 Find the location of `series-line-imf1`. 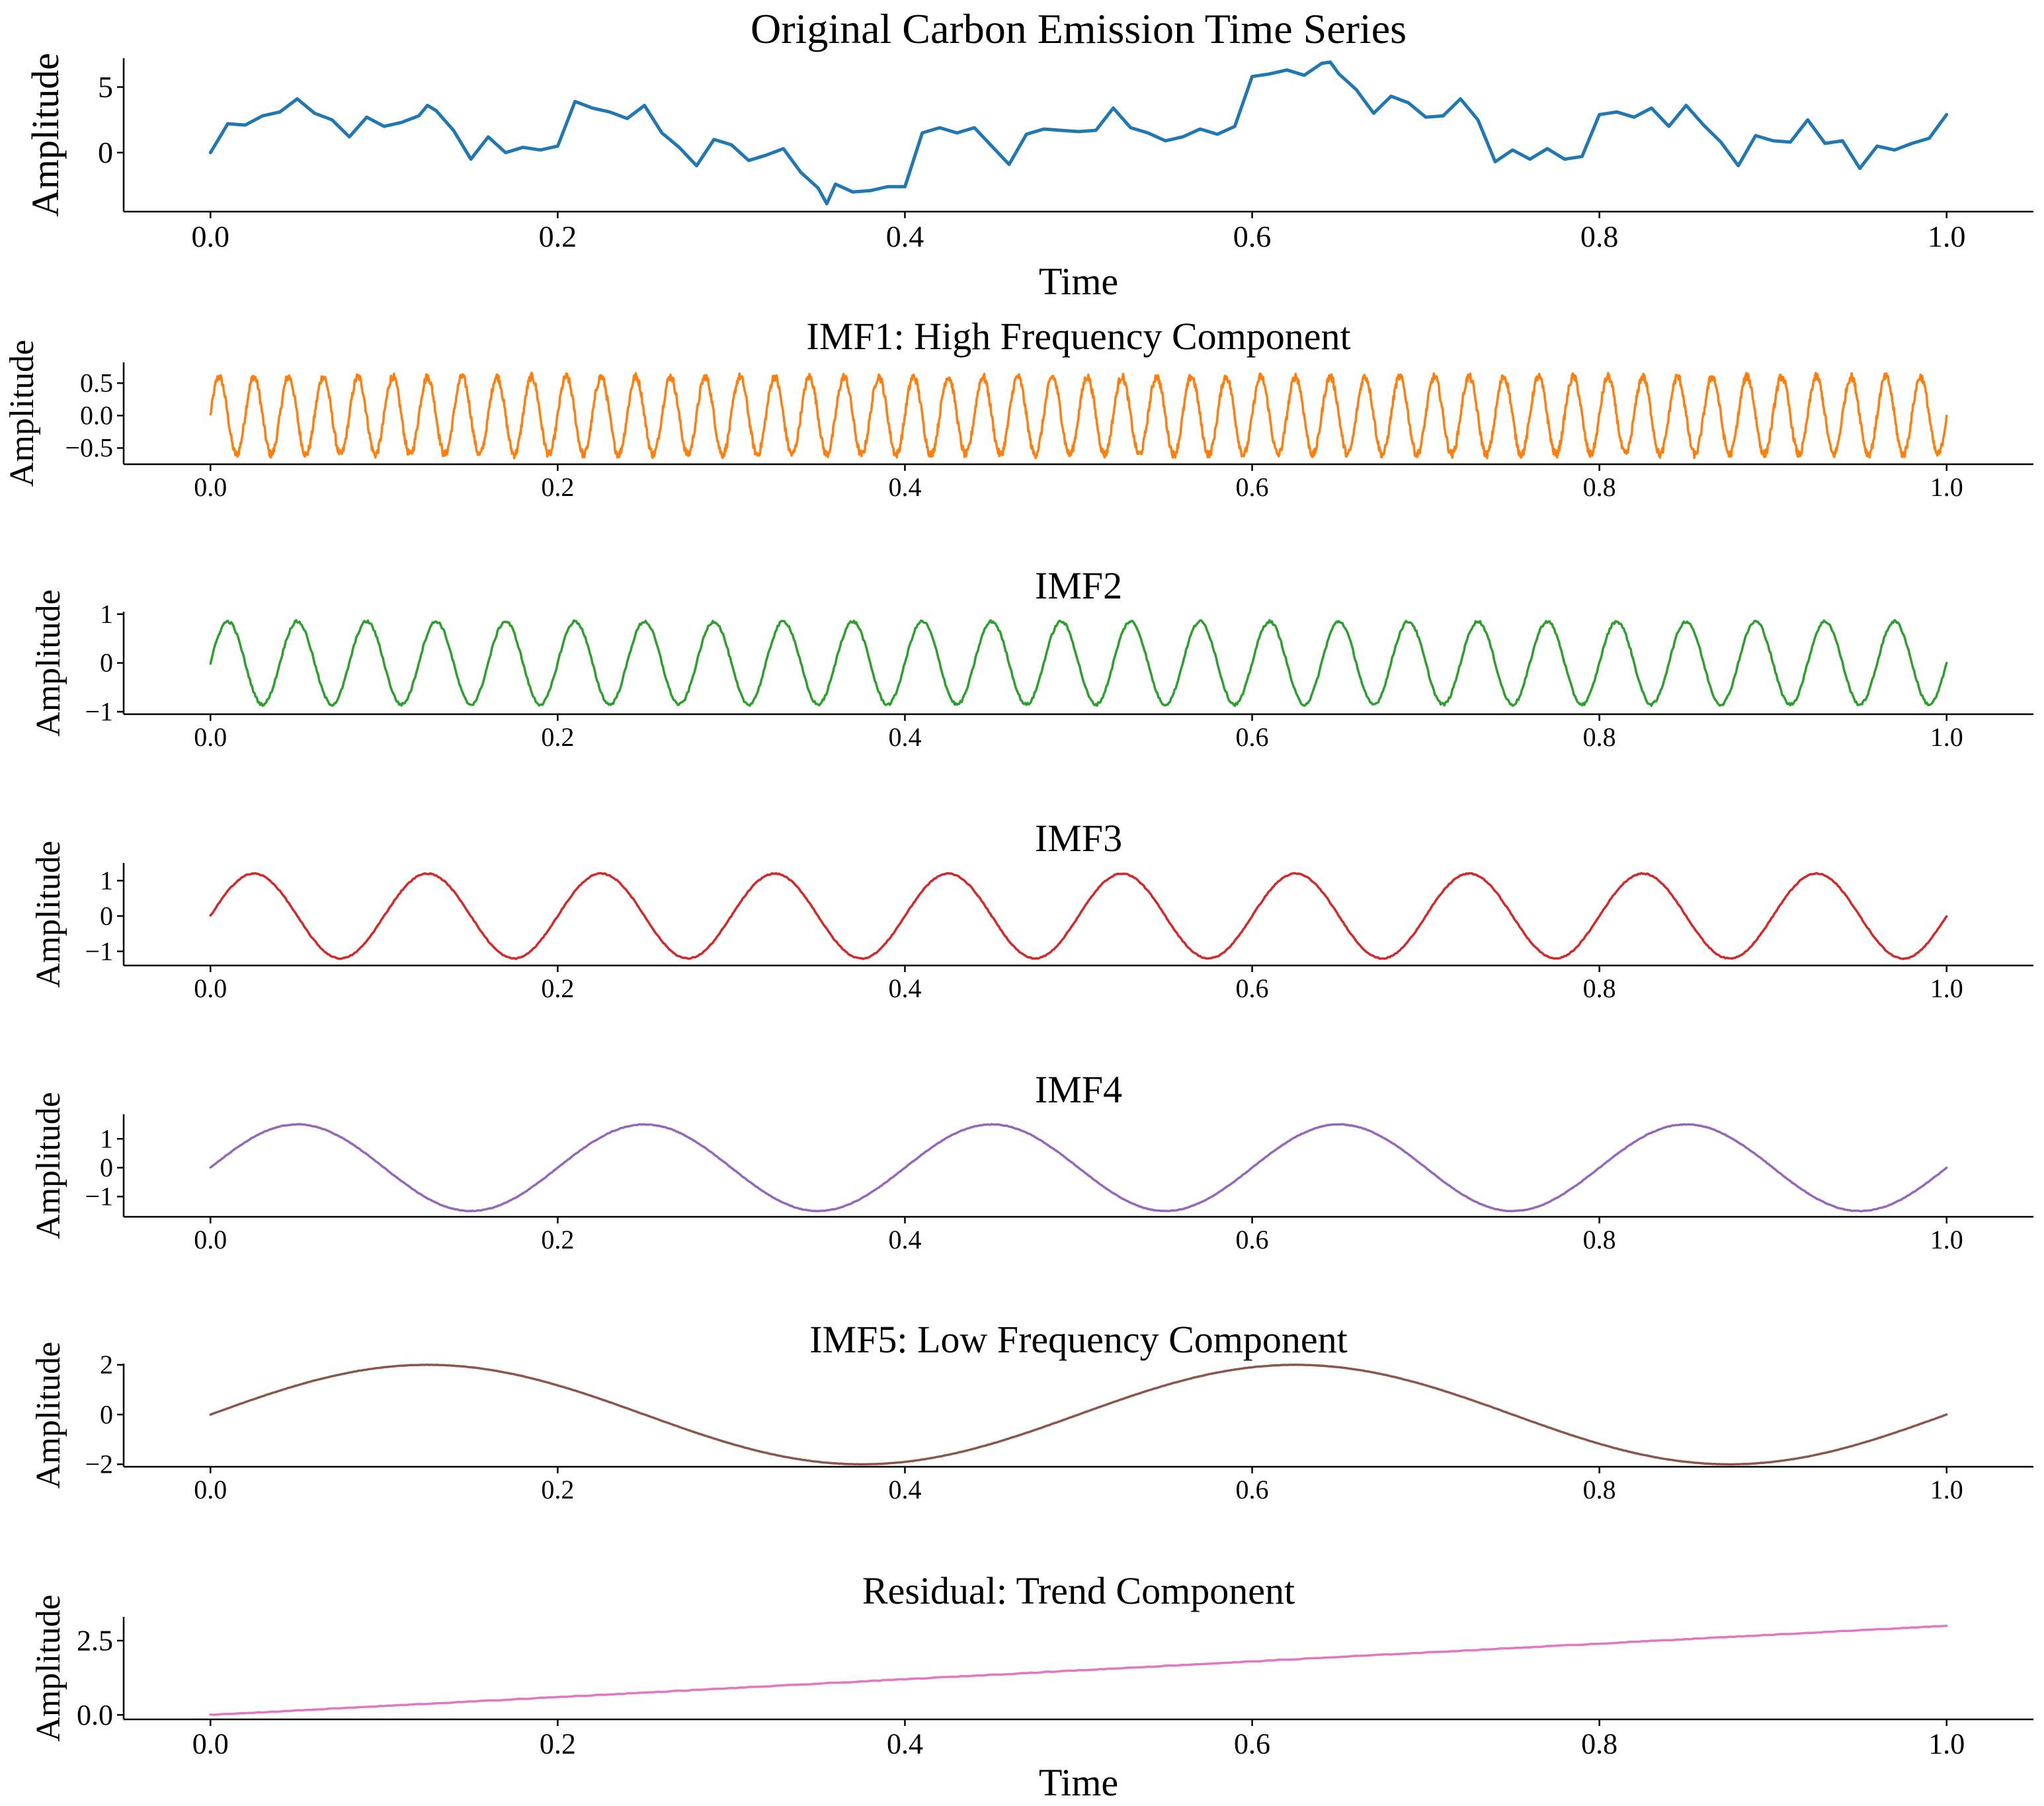

series-line-imf1 is located at coordinates (1079, 415).